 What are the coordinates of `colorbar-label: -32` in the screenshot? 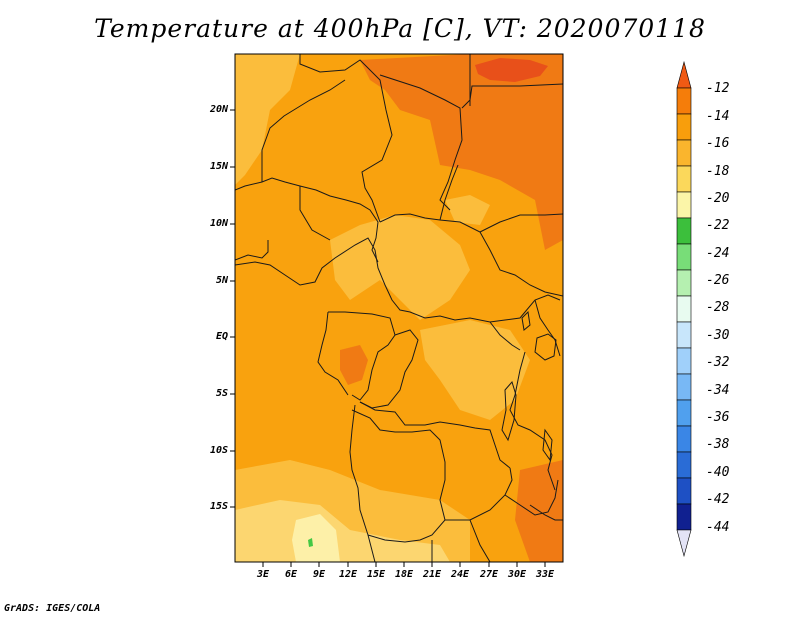 It's located at (718, 362).